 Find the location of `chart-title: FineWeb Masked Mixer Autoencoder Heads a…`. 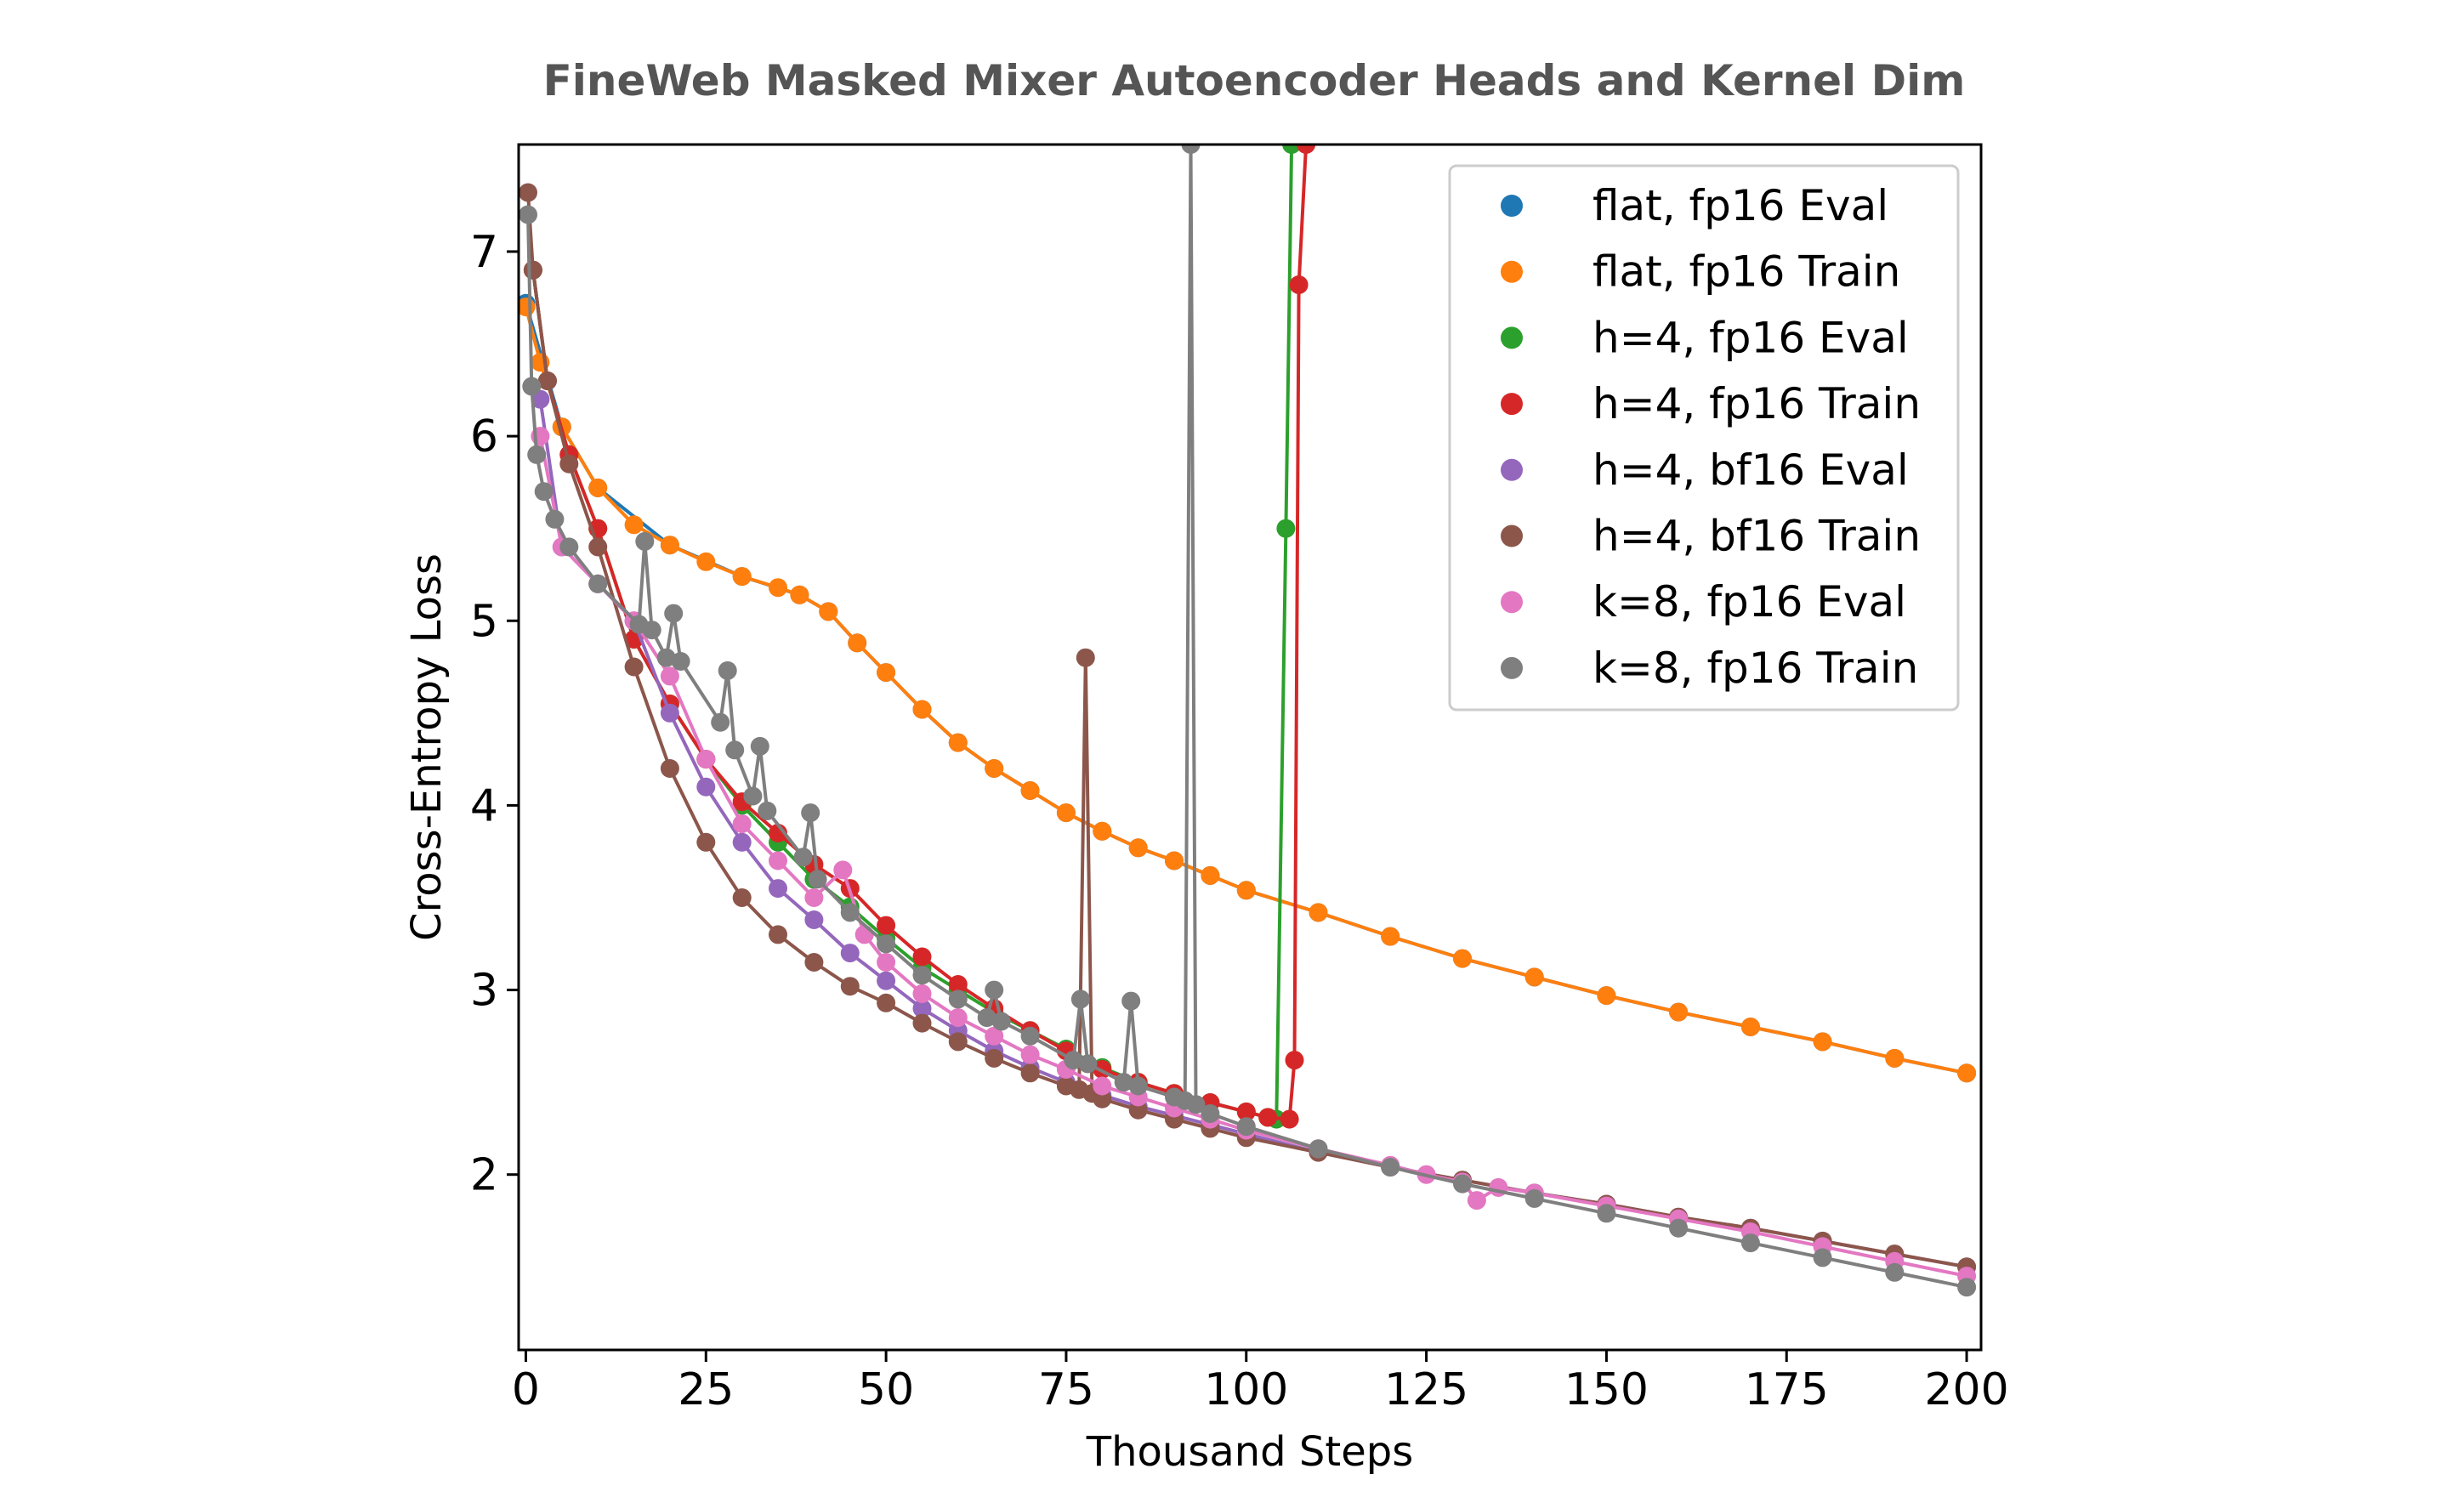

chart-title: FineWeb Masked Mixer Autoencoder Heads a… is located at coordinates (1254, 80).